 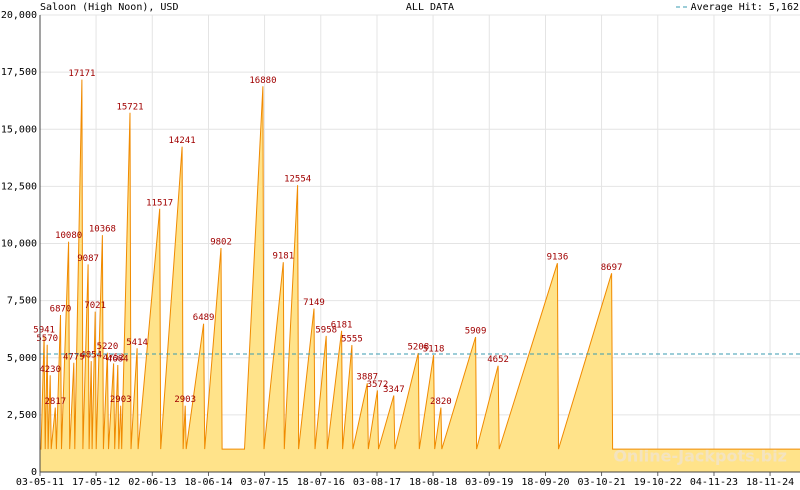 I want to click on value-label: 3887, so click(x=367, y=378).